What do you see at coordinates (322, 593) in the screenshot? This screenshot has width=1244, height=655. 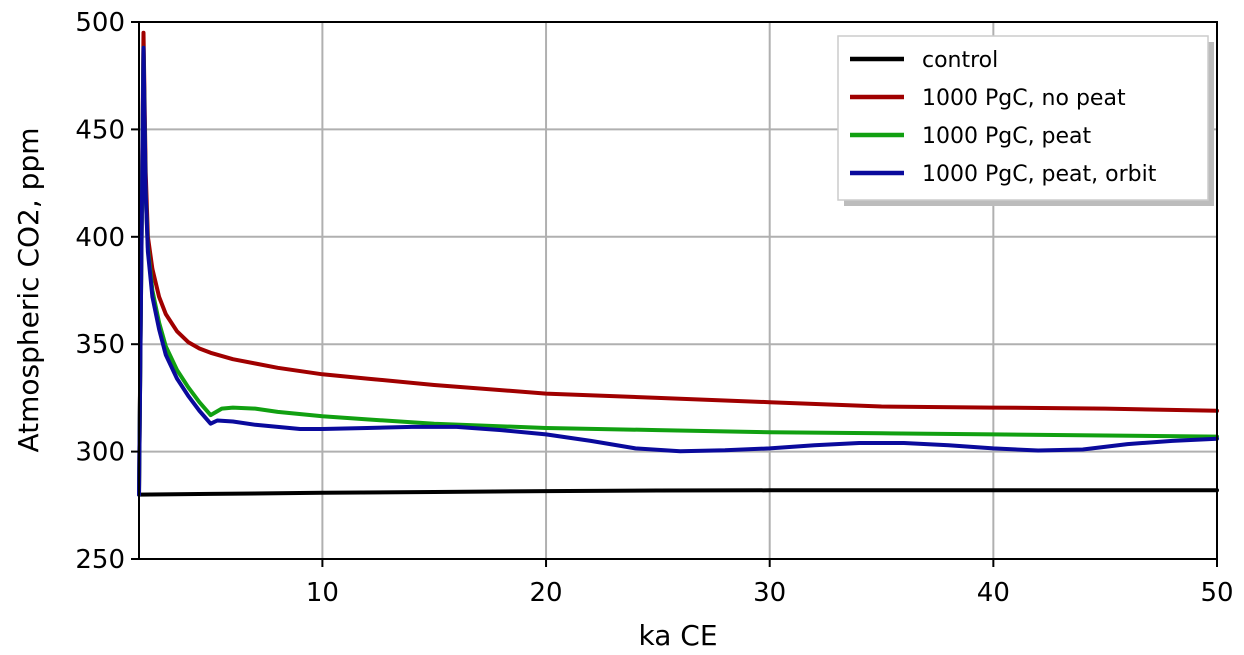 I see `x-tick-label: 10` at bounding box center [322, 593].